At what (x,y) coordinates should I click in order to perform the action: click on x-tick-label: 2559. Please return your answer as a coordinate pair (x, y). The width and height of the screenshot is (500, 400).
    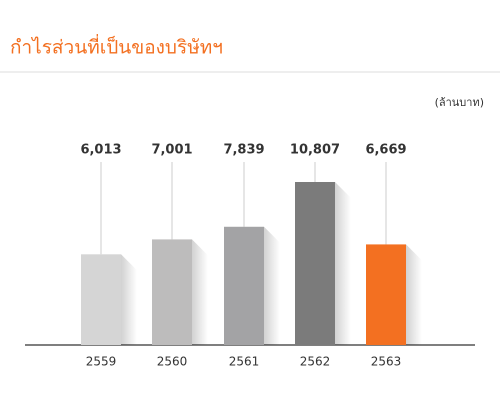
    Looking at the image, I should click on (101, 362).